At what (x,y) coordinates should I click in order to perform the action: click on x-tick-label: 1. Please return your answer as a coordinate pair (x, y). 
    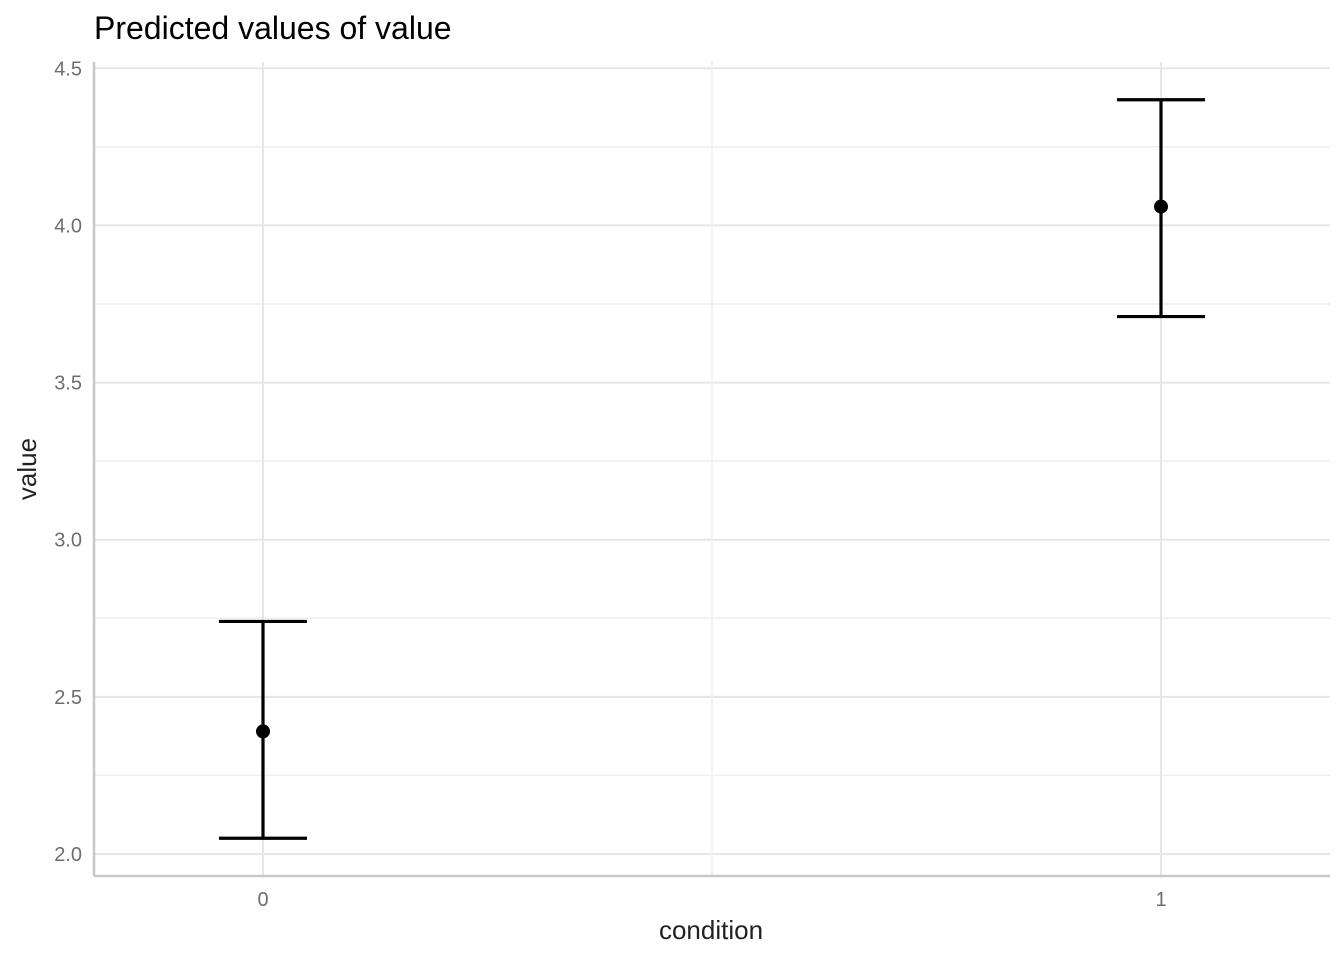
    Looking at the image, I should click on (1160, 900).